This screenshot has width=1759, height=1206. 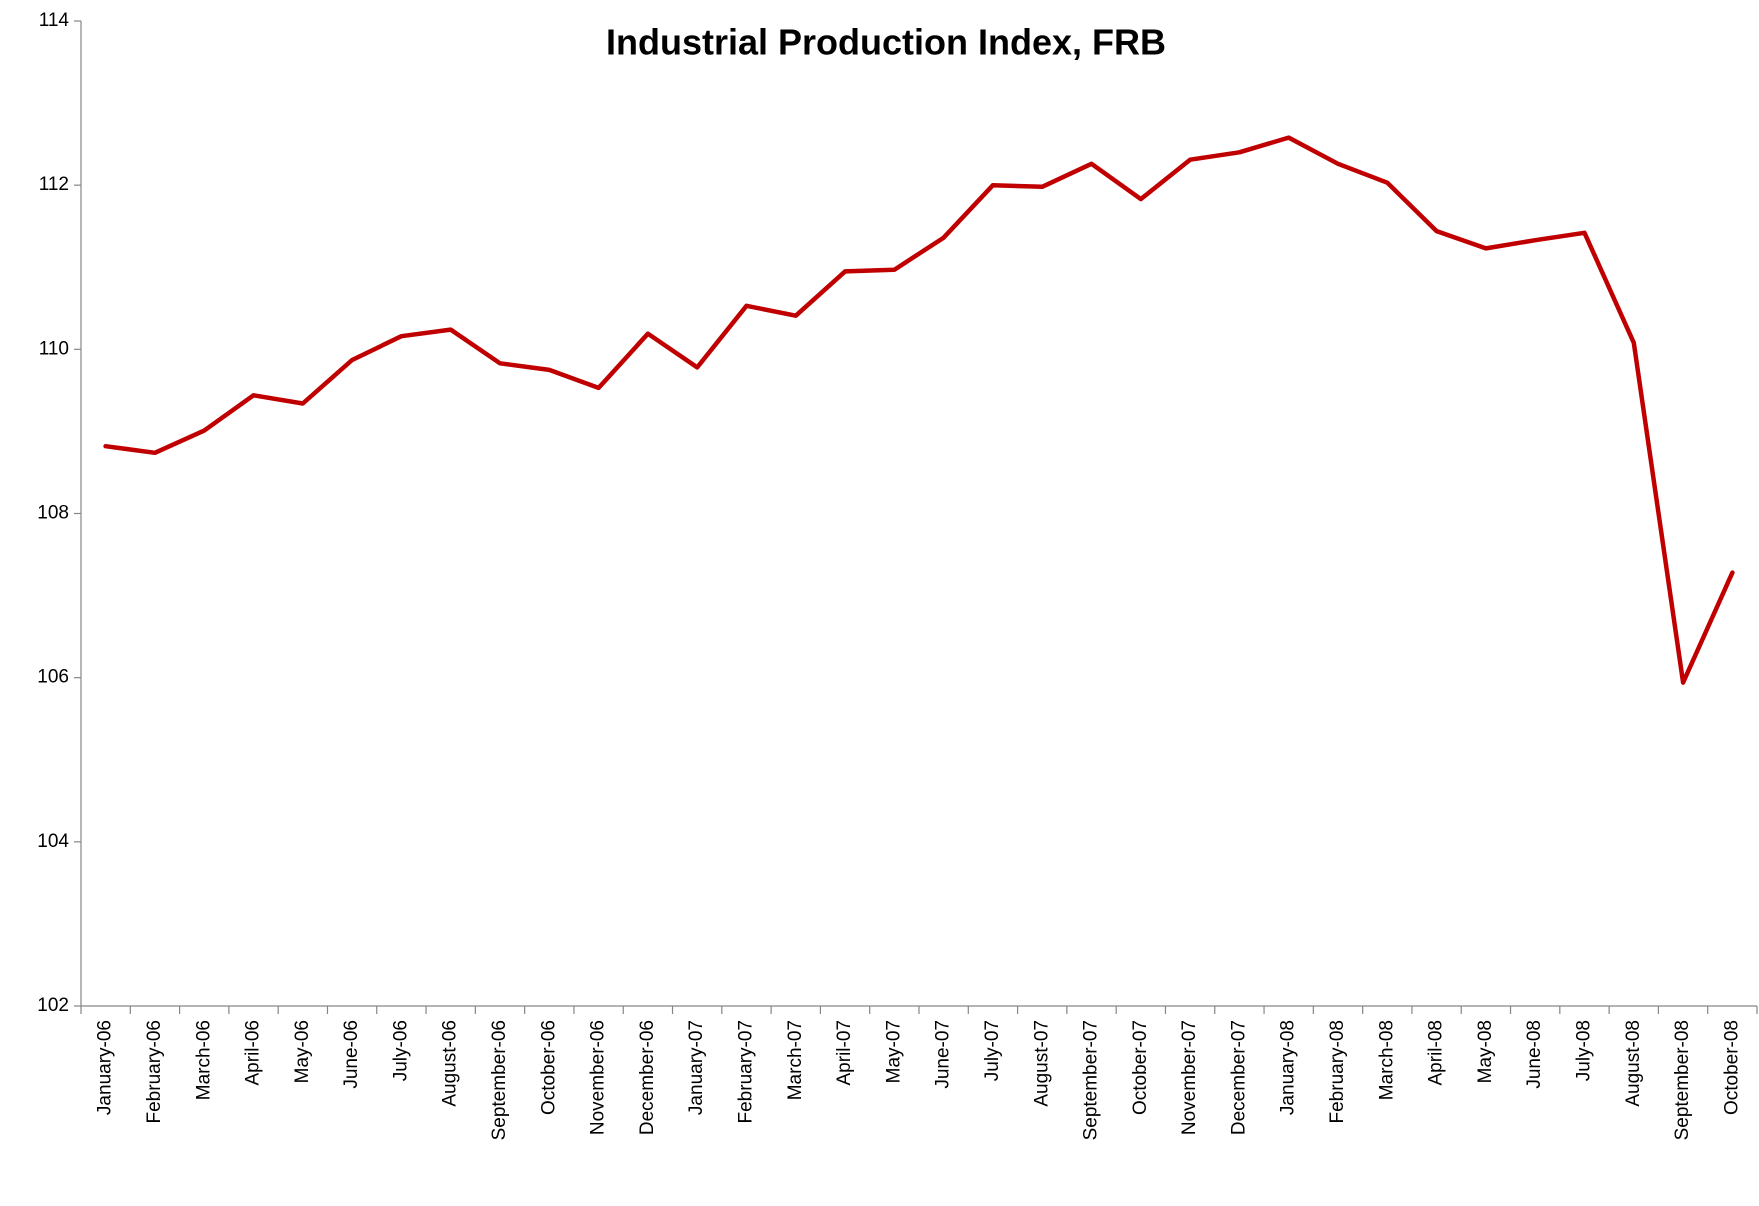 I want to click on x-tick-label: September-07, so click(x=1091, y=1080).